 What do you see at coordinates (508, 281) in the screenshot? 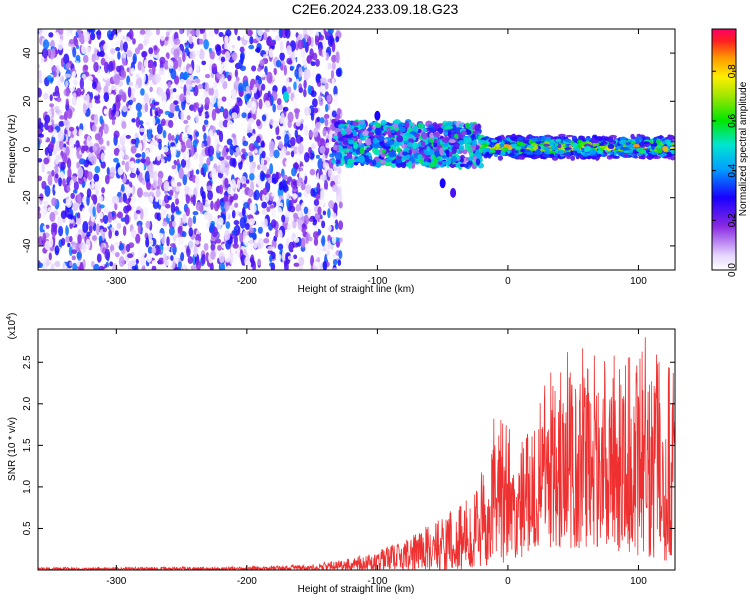
I see `spectrogram-x-tick-label: 0` at bounding box center [508, 281].